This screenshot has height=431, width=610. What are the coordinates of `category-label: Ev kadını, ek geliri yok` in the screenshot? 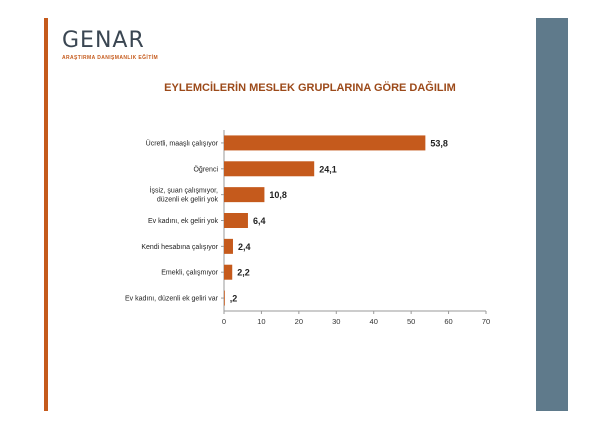 It's located at (183, 221).